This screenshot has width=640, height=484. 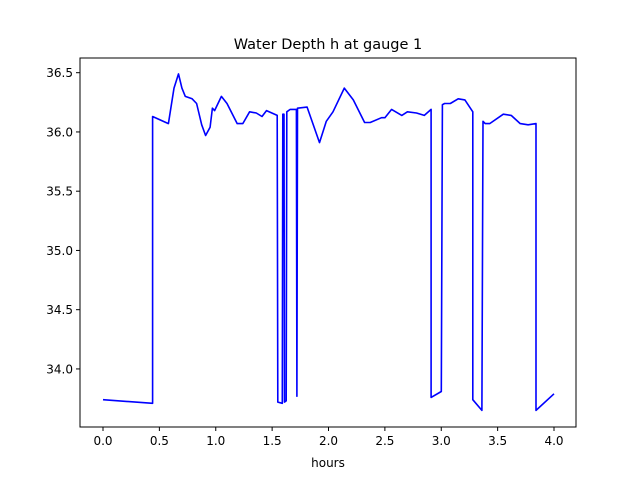 I want to click on x-tick-label: 3.0, so click(x=441, y=441).